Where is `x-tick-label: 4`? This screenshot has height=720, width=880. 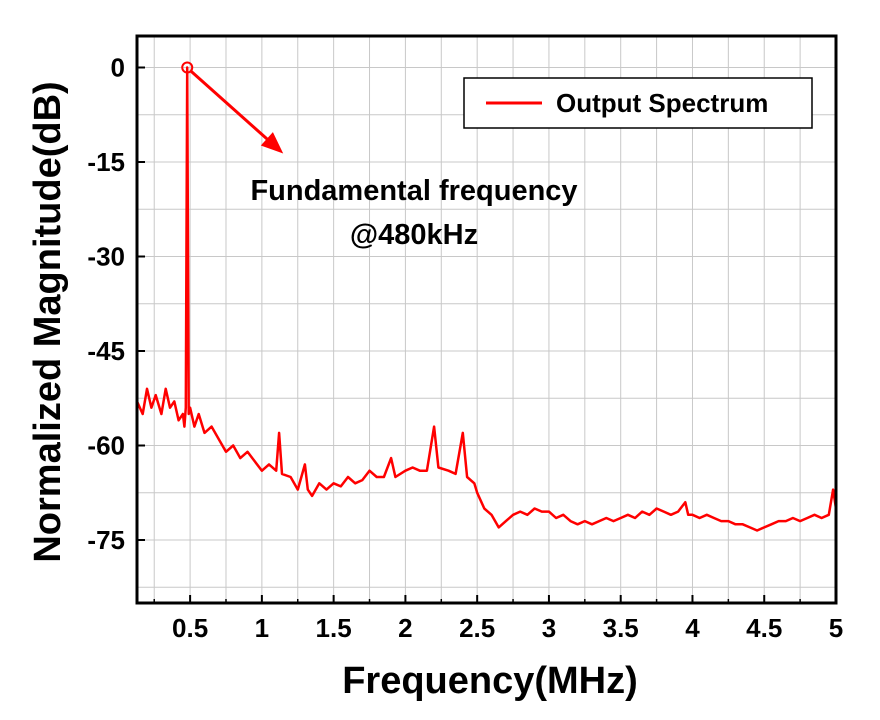 x-tick-label: 4 is located at coordinates (692, 628).